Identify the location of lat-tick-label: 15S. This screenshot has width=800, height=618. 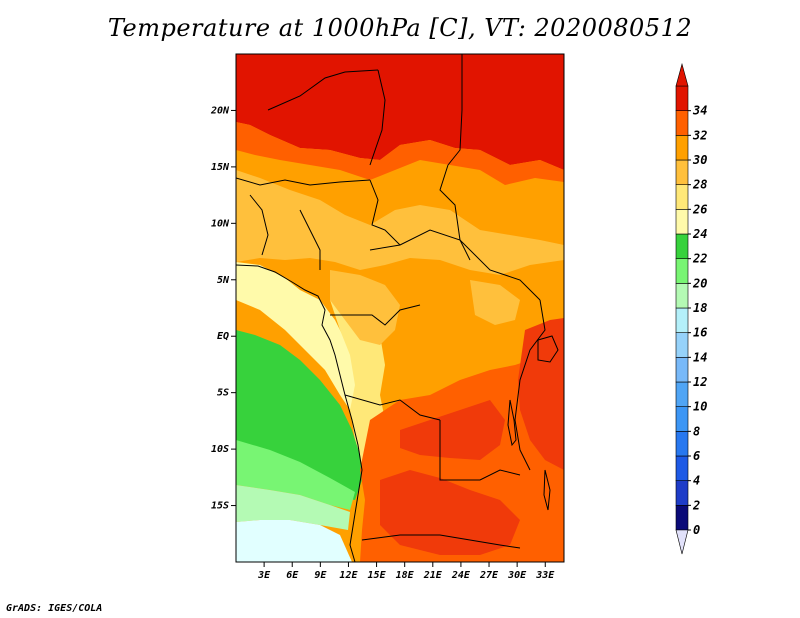
(220, 506).